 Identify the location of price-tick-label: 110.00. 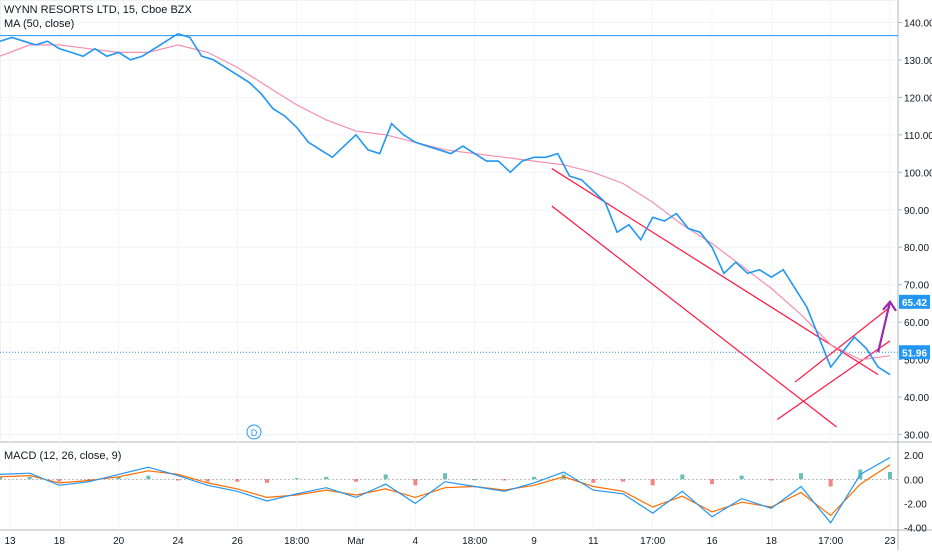
(918, 136).